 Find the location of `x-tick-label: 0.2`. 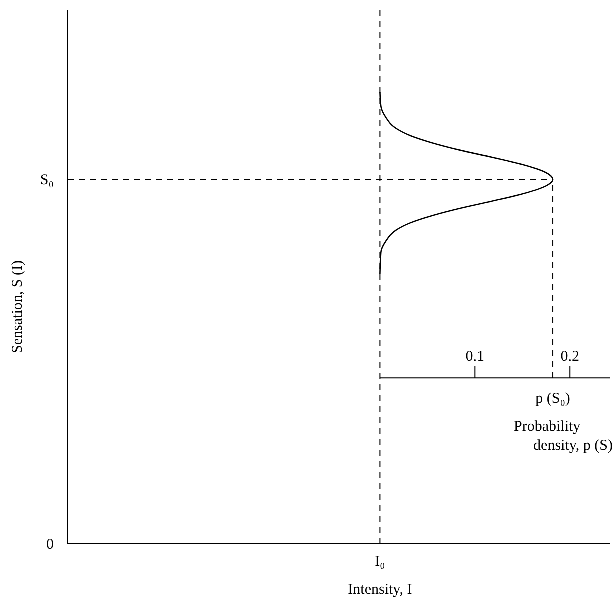

x-tick-label: 0.2 is located at coordinates (570, 357).